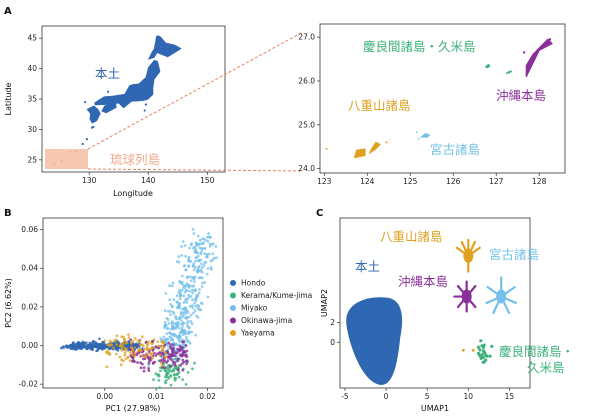 The image size is (591, 416). What do you see at coordinates (324, 303) in the screenshot?
I see `y-axis-title-umap2: UMAP2` at bounding box center [324, 303].